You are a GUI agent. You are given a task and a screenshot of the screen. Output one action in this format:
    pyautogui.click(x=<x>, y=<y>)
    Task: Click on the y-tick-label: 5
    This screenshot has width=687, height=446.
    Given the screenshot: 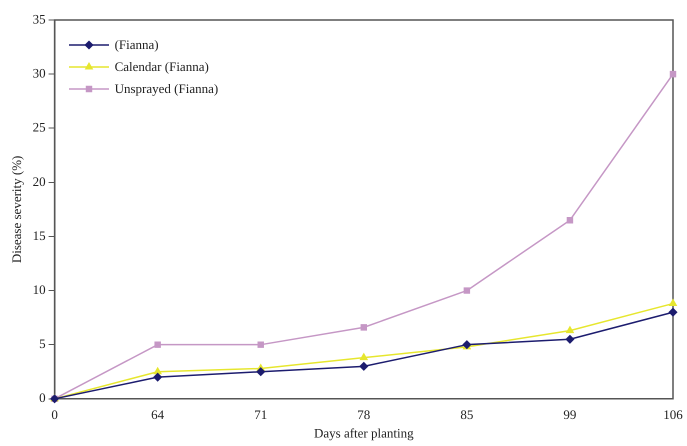 What is the action you would take?
    pyautogui.click(x=42, y=344)
    